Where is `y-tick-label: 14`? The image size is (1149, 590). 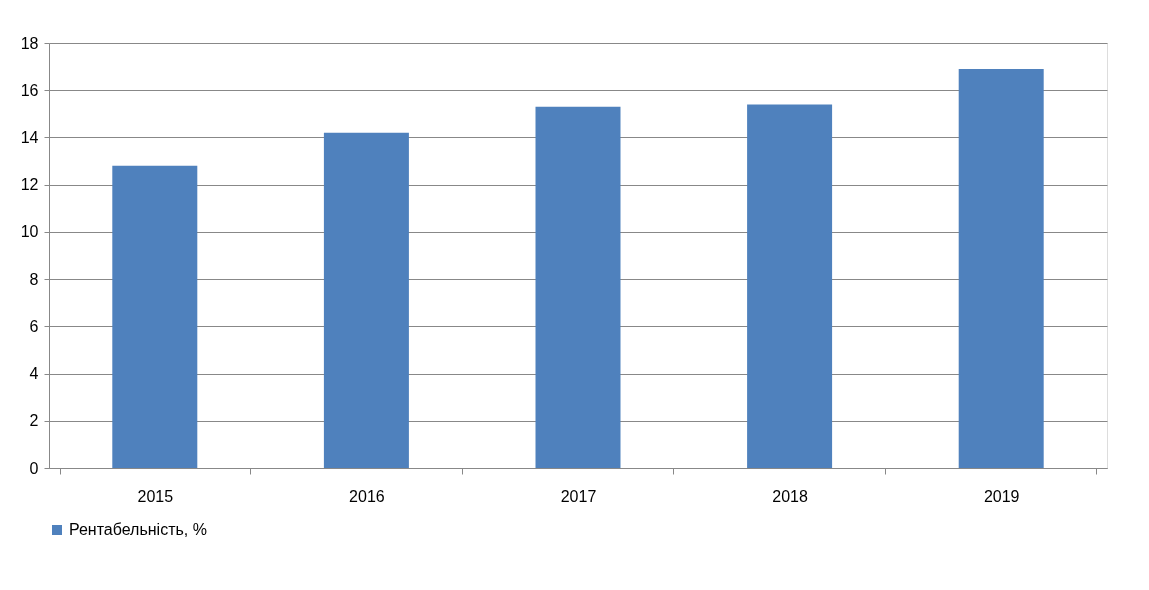
y-tick-label: 14 is located at coordinates (29, 137).